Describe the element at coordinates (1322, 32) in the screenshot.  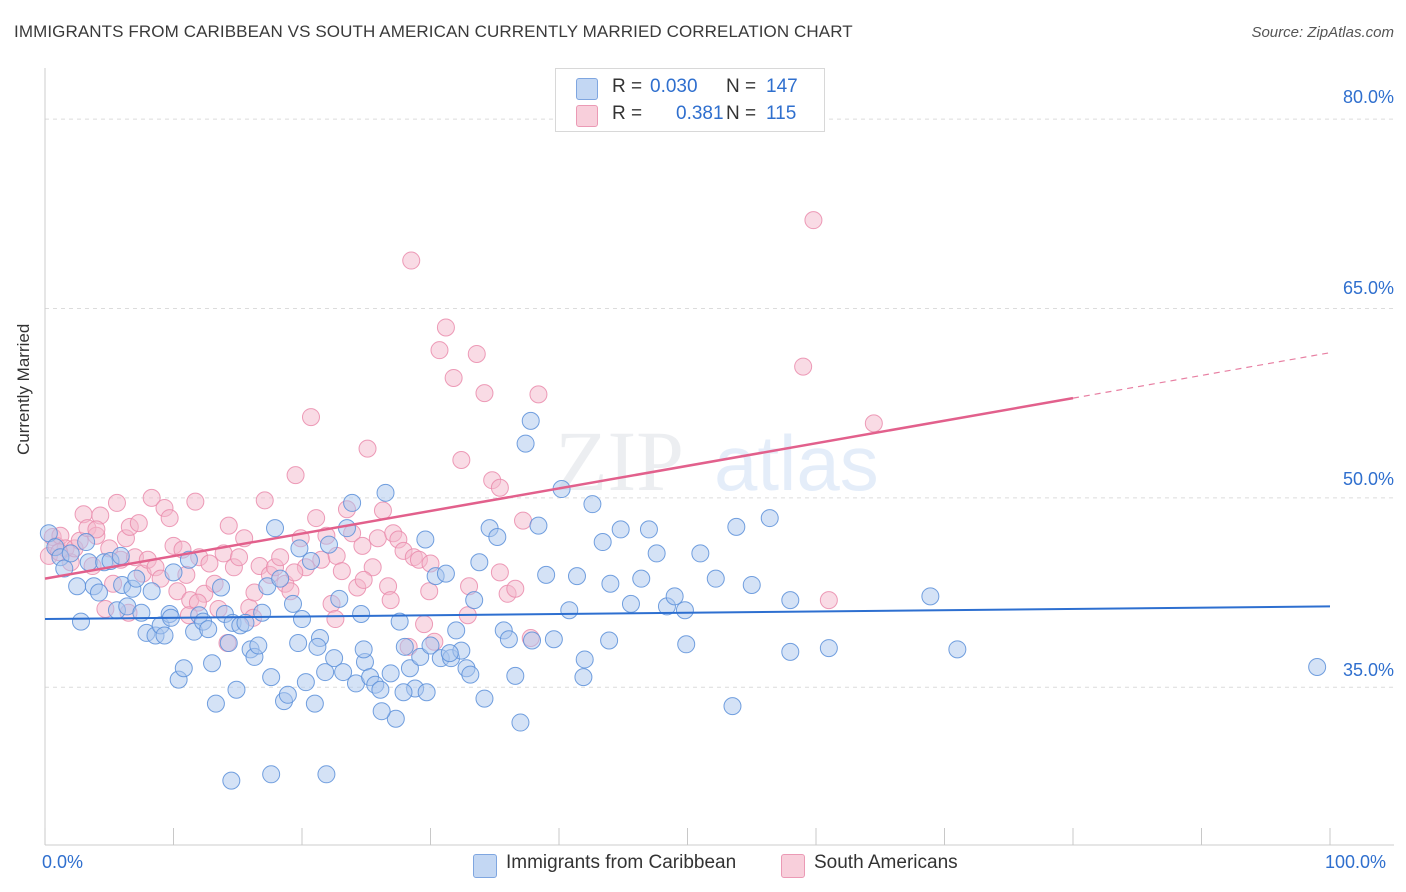
I see `source-label: Source: ZipAtlas.com` at that location.